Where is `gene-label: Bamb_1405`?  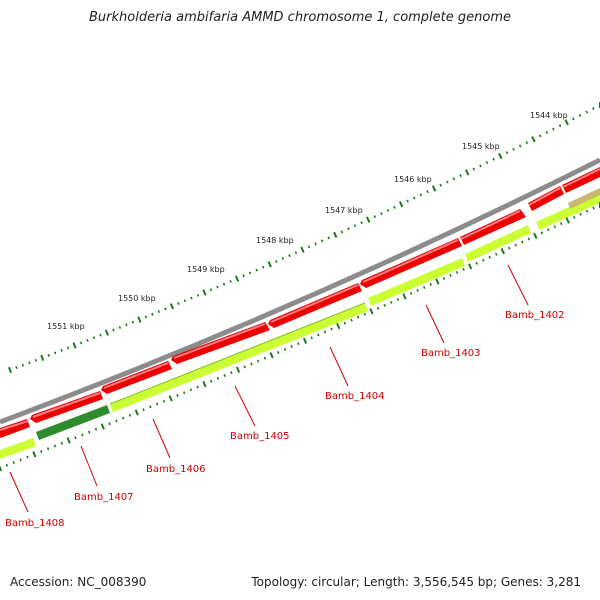
gene-label: Bamb_1405 is located at coordinates (260, 436).